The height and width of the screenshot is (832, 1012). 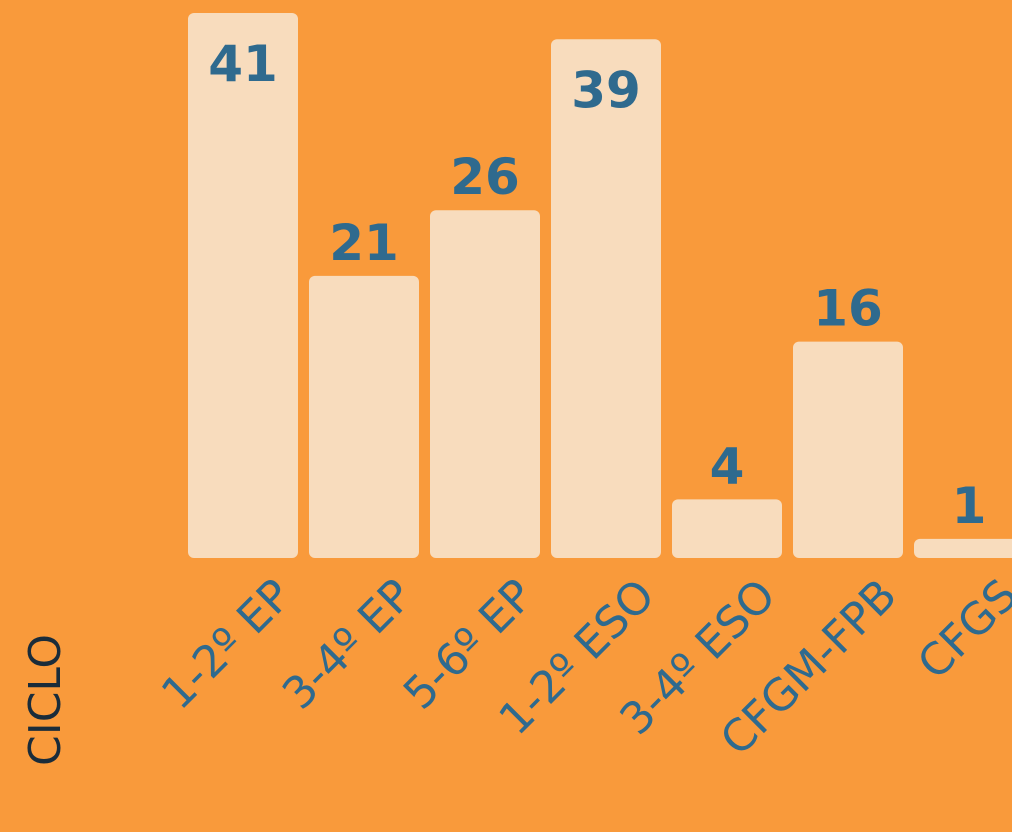 What do you see at coordinates (243, 64) in the screenshot?
I see `bar-value-label: 41` at bounding box center [243, 64].